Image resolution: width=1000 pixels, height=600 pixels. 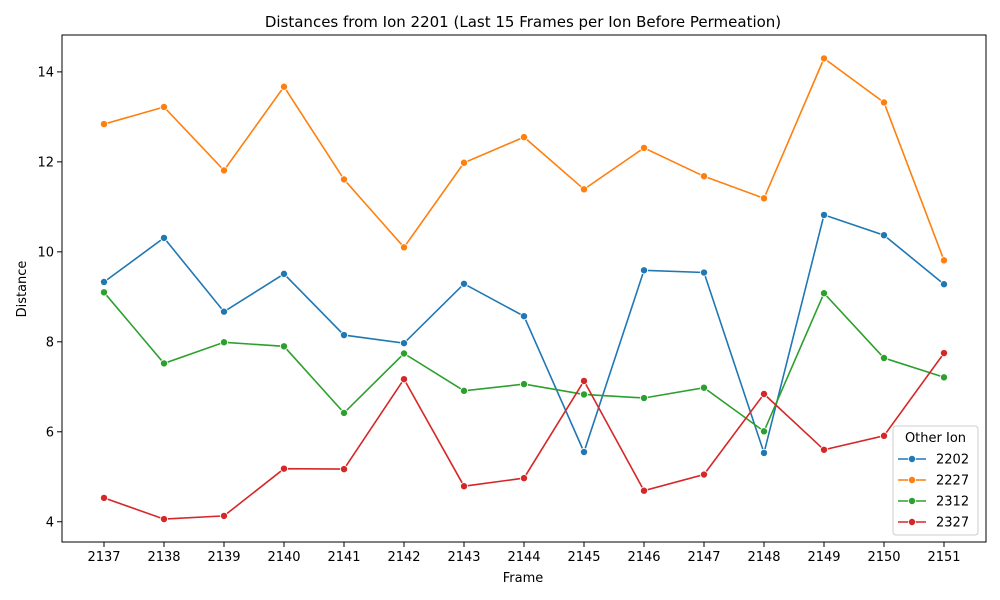 I want to click on x-axis-label: Frame, so click(x=523, y=578).